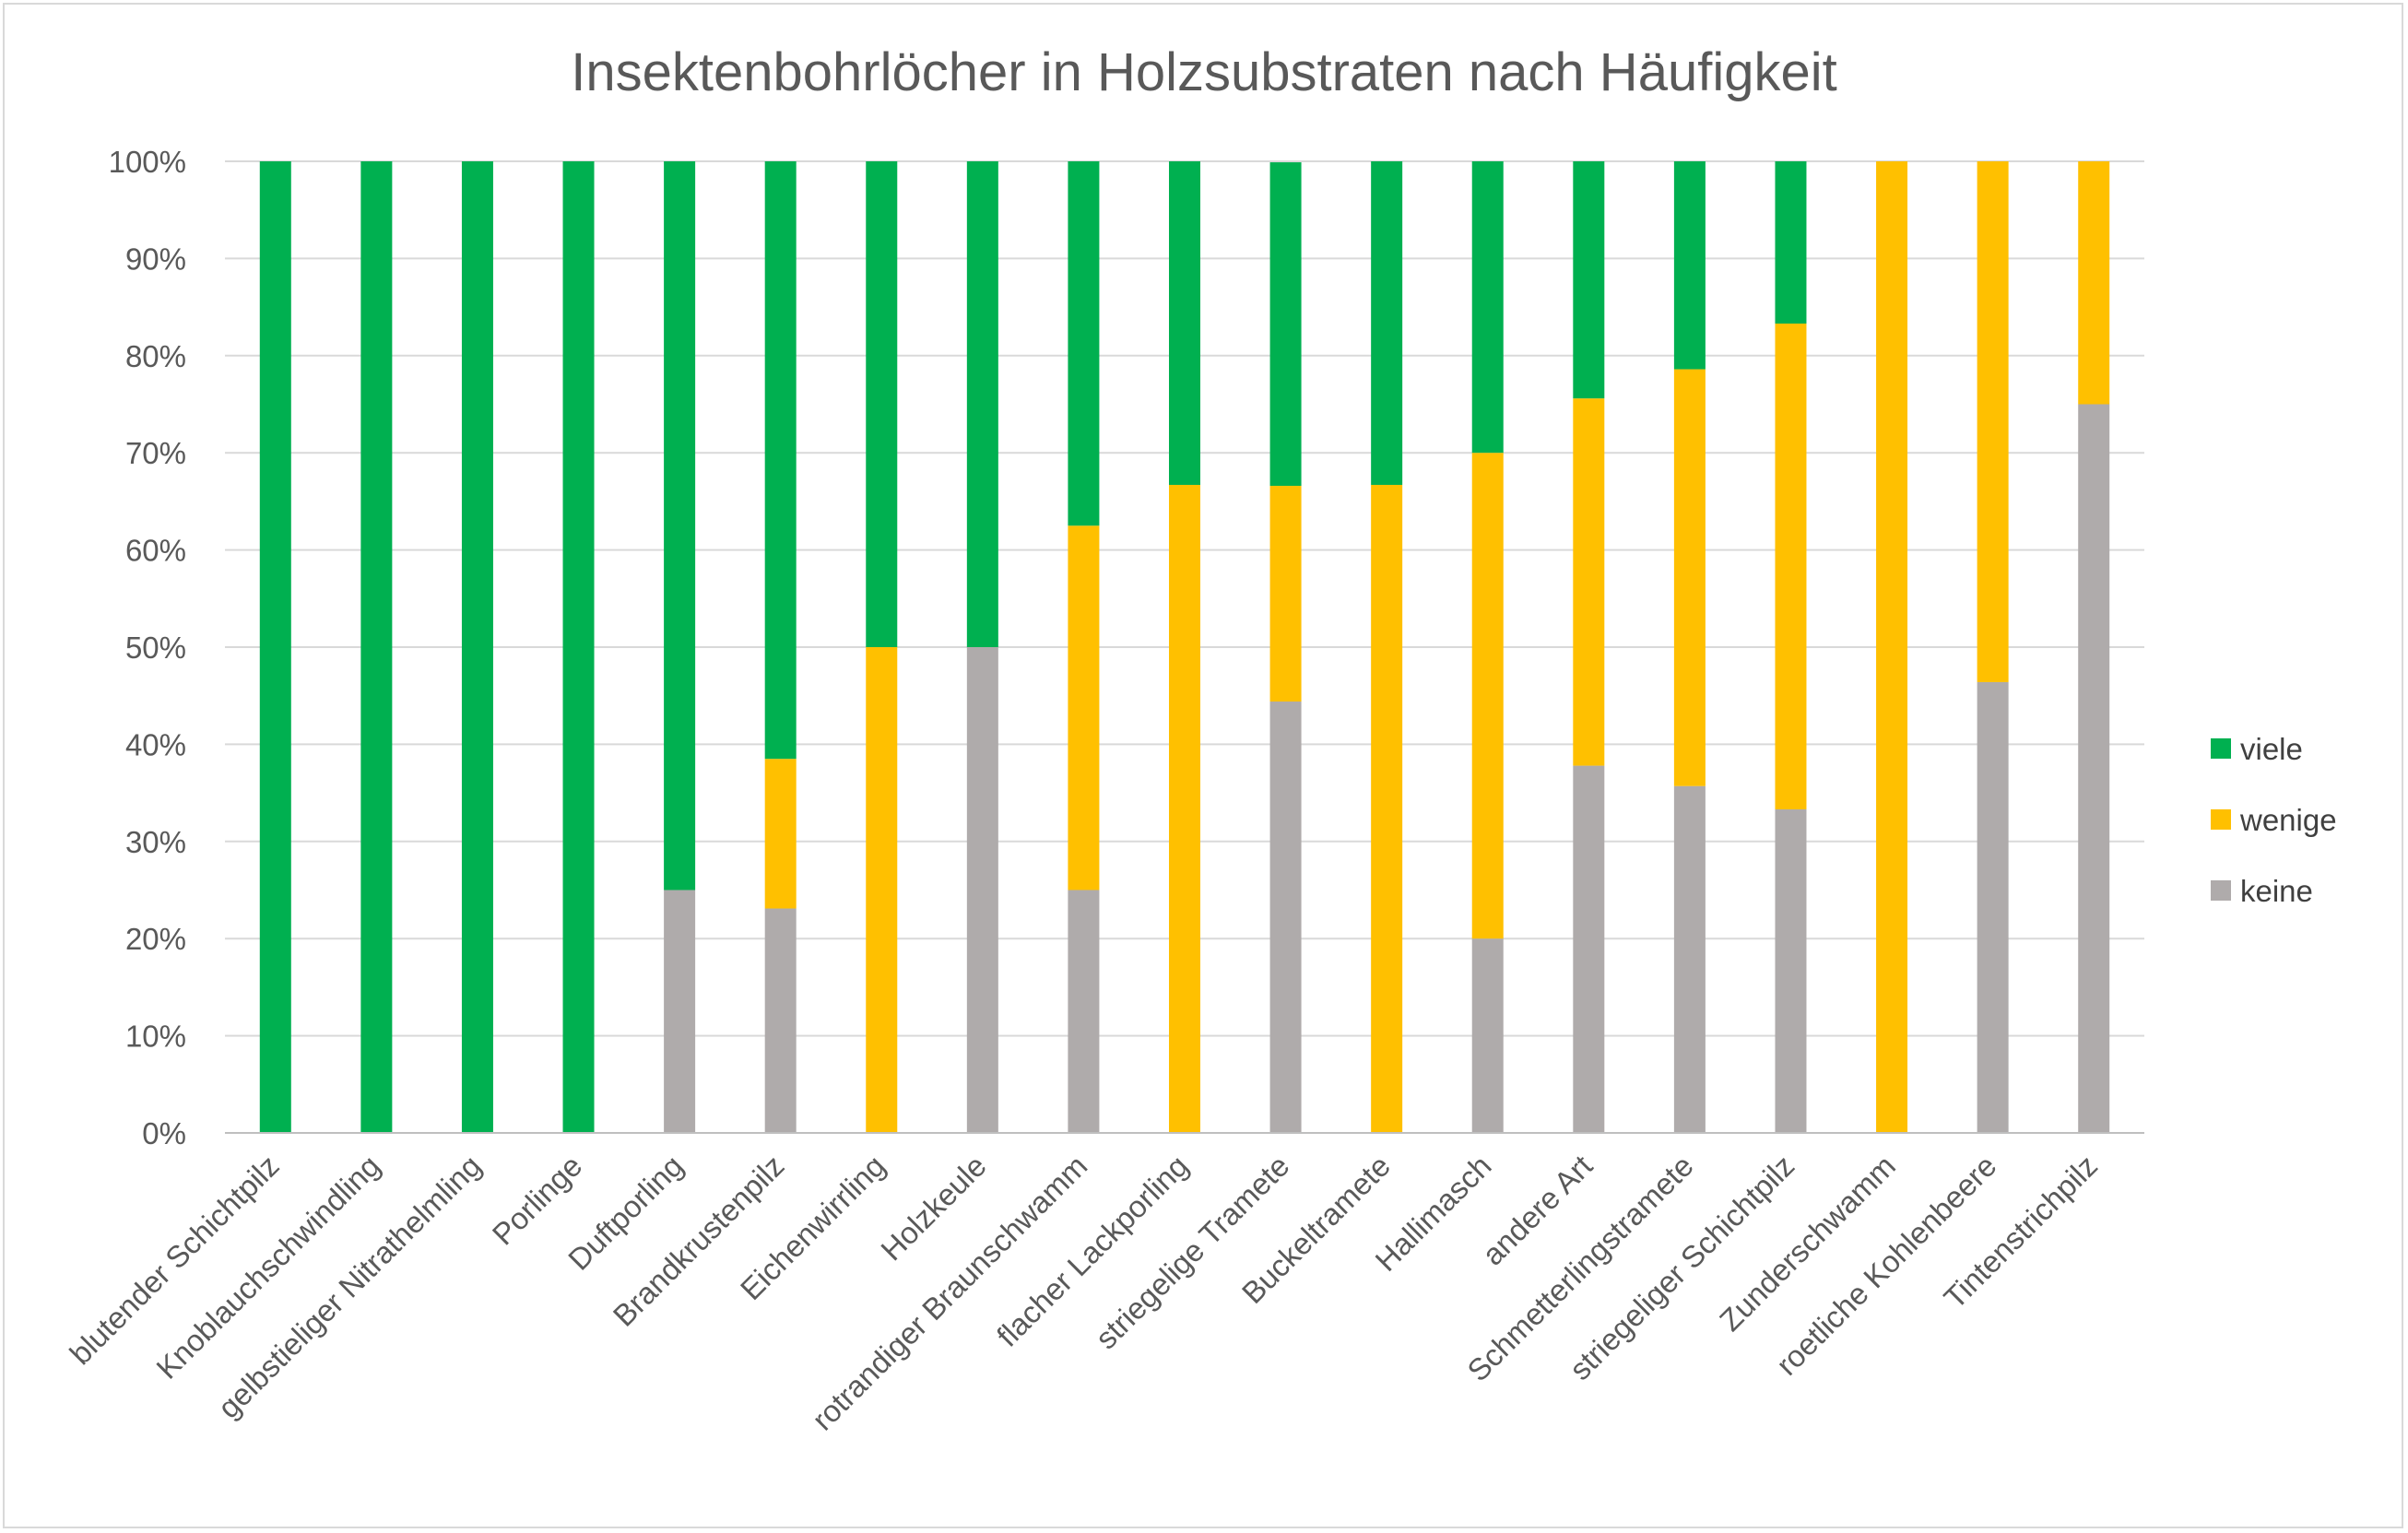 Image resolution: width=2408 pixels, height=1533 pixels. Describe the element at coordinates (1092, 1251) in the screenshot. I see `x-category-label: flacher Lackporling` at that location.